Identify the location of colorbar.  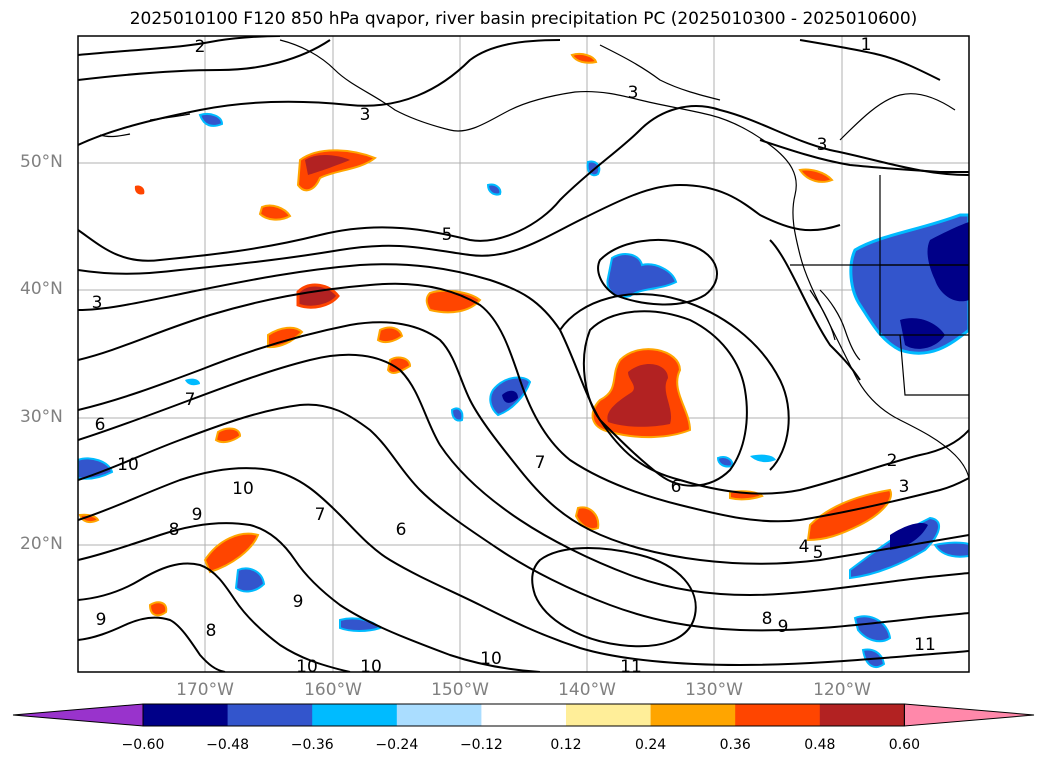
(523, 715).